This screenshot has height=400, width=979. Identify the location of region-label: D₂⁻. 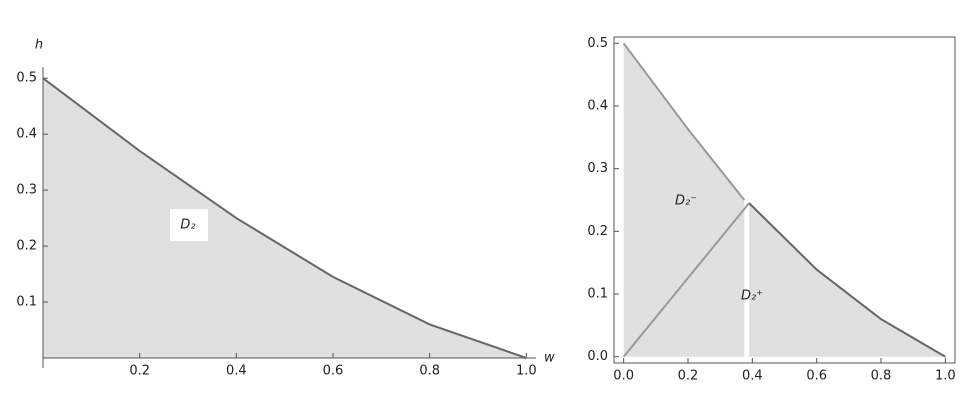
(686, 201).